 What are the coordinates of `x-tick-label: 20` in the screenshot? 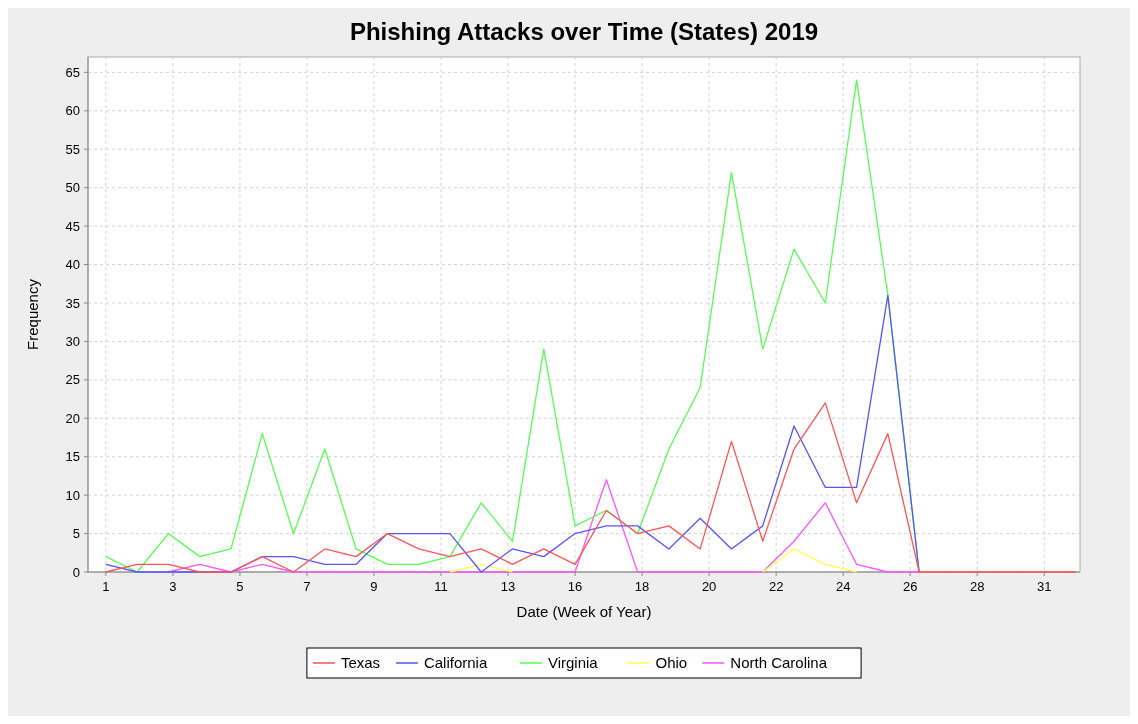 It's located at (709, 586).